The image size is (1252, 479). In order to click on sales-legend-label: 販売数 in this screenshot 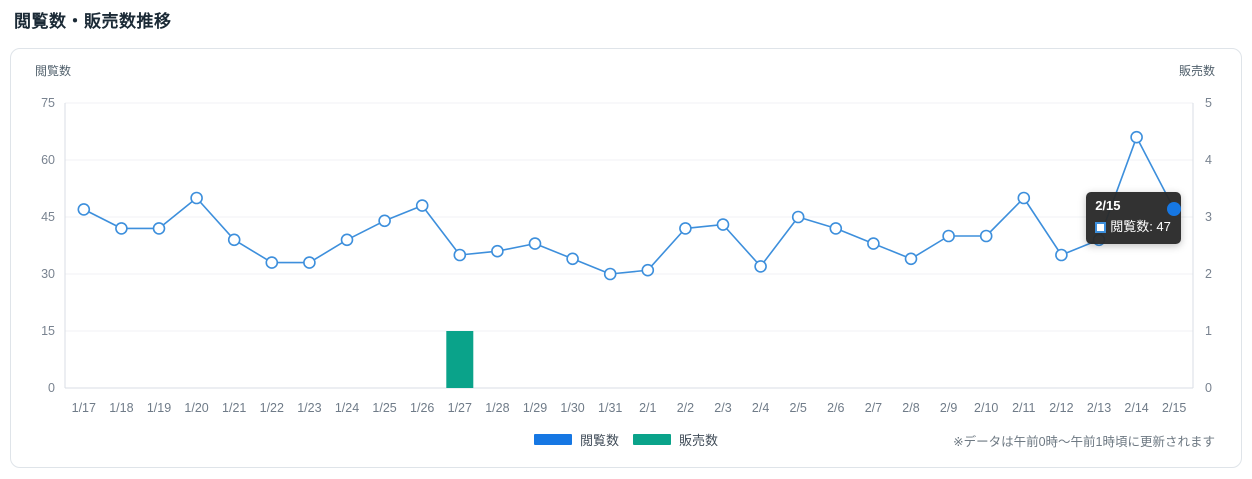, I will do `click(699, 440)`.